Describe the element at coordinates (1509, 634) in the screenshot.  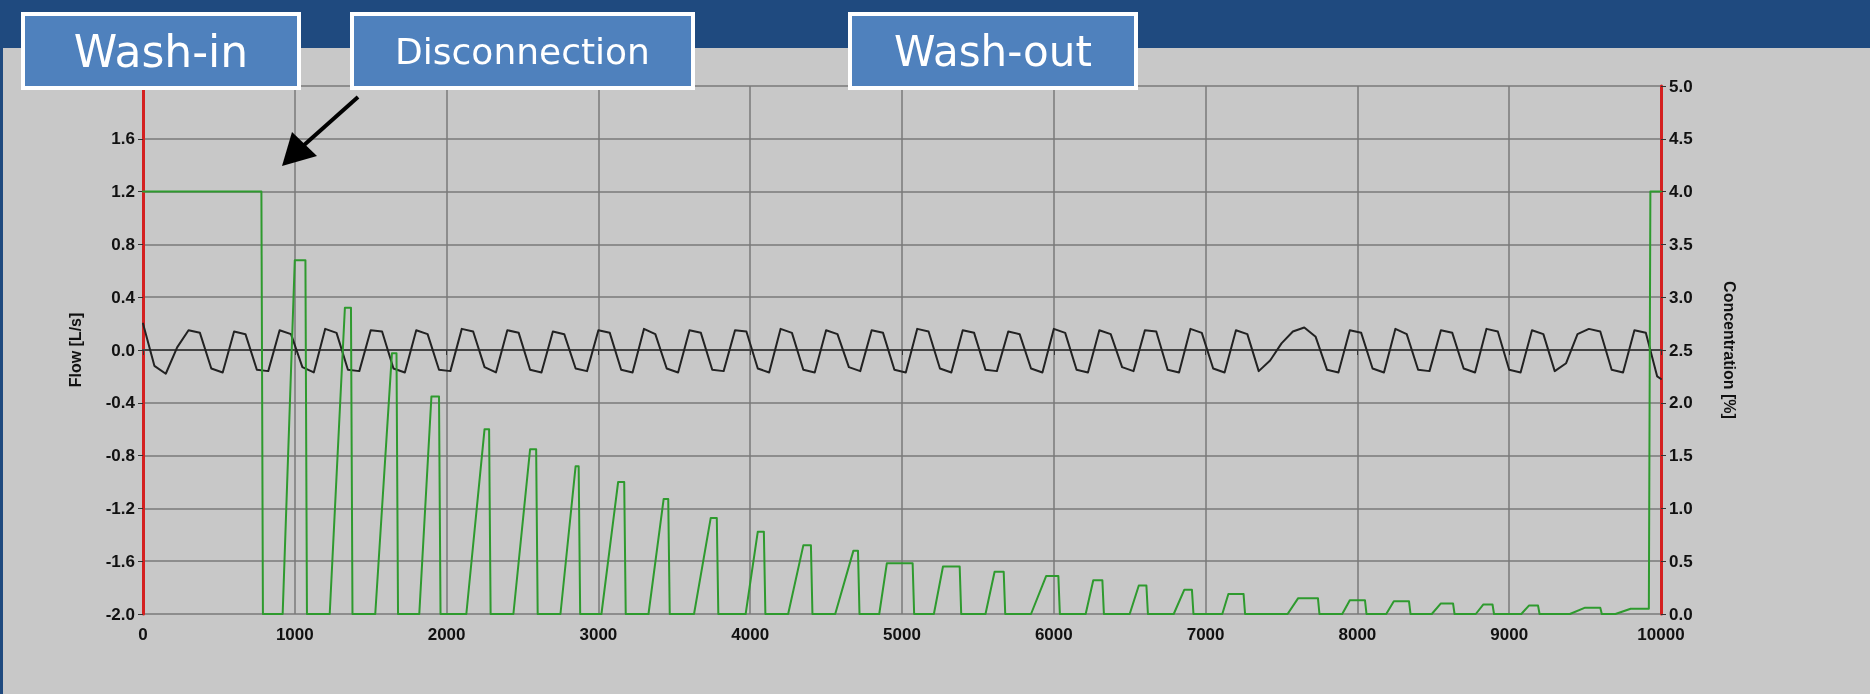
I see `x-tick-label: 9000` at that location.